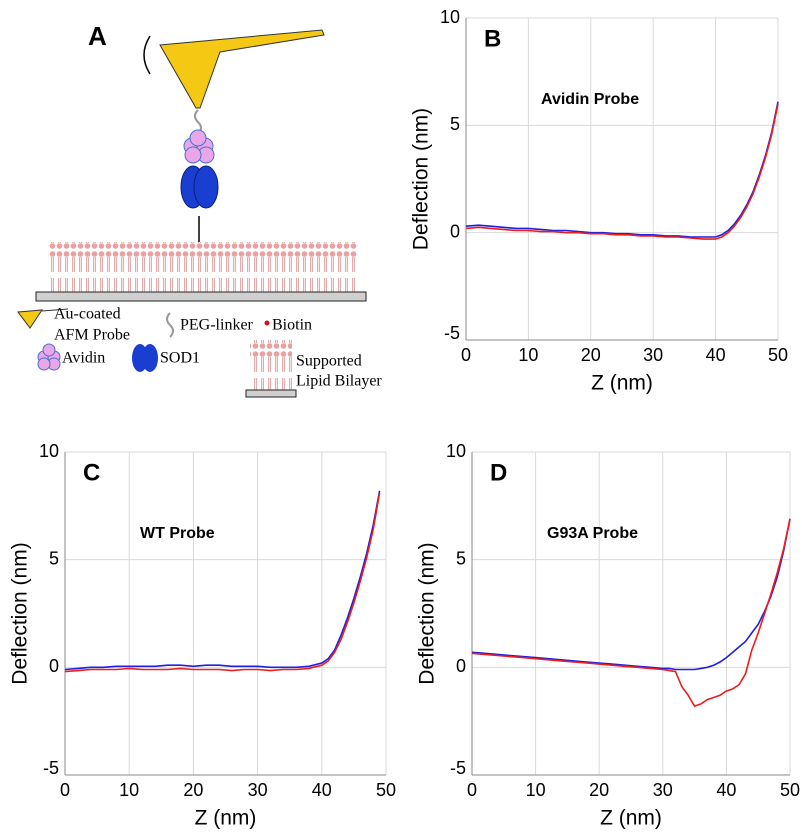 This screenshot has width=802, height=840. I want to click on panel-label: B, so click(492, 38).